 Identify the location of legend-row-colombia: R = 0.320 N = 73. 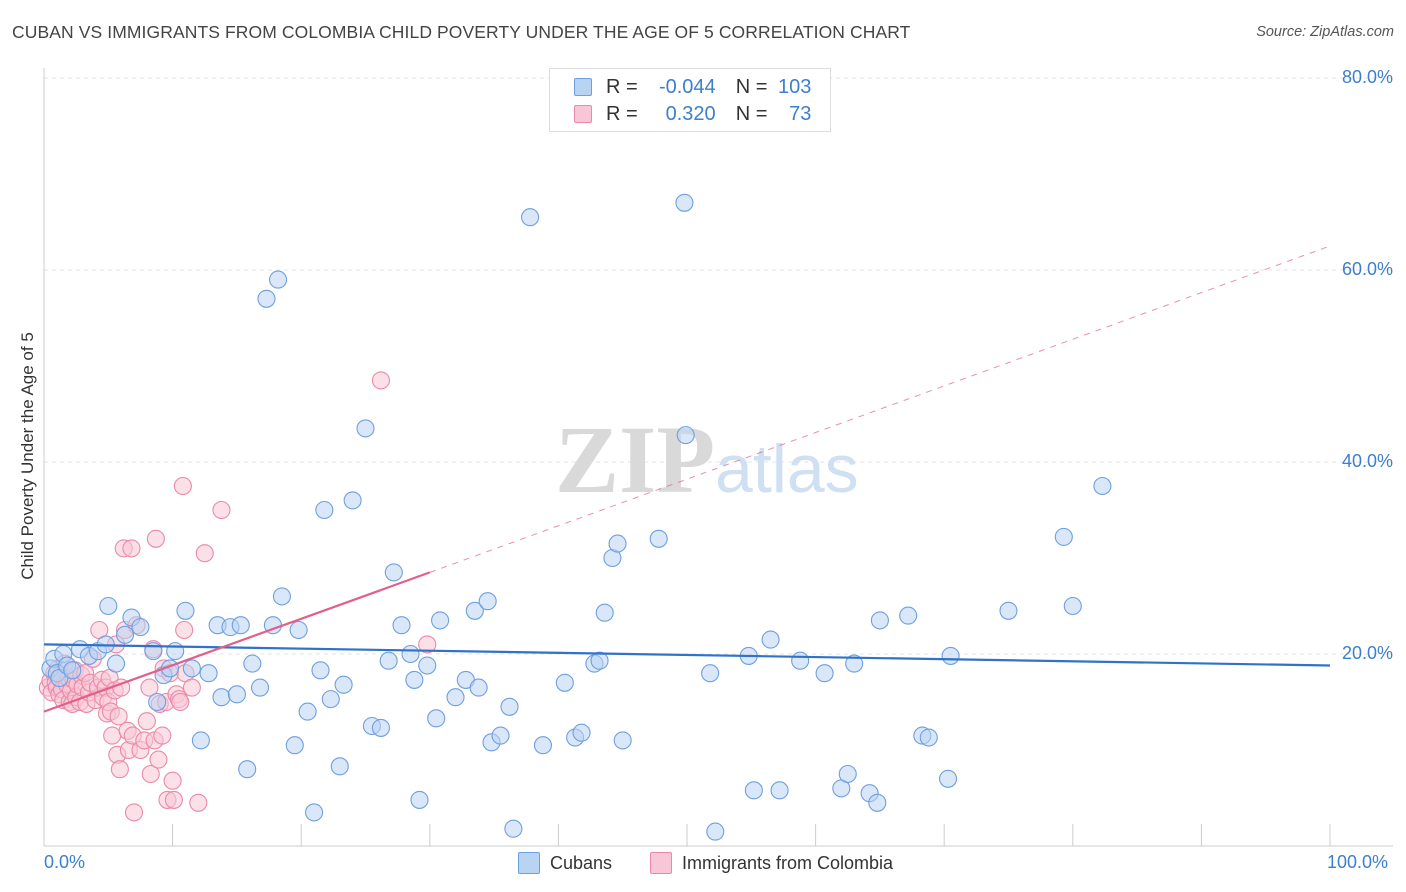
(692, 114).